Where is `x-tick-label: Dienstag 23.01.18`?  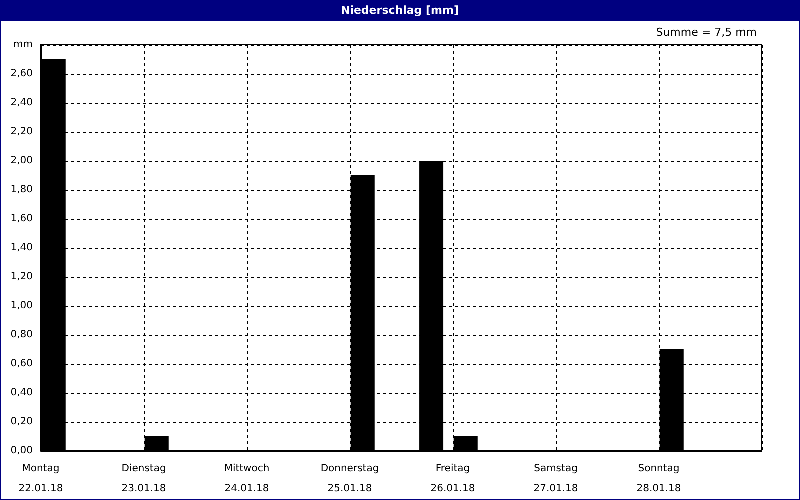 x-tick-label: Dienstag 23.01.18 is located at coordinates (144, 479).